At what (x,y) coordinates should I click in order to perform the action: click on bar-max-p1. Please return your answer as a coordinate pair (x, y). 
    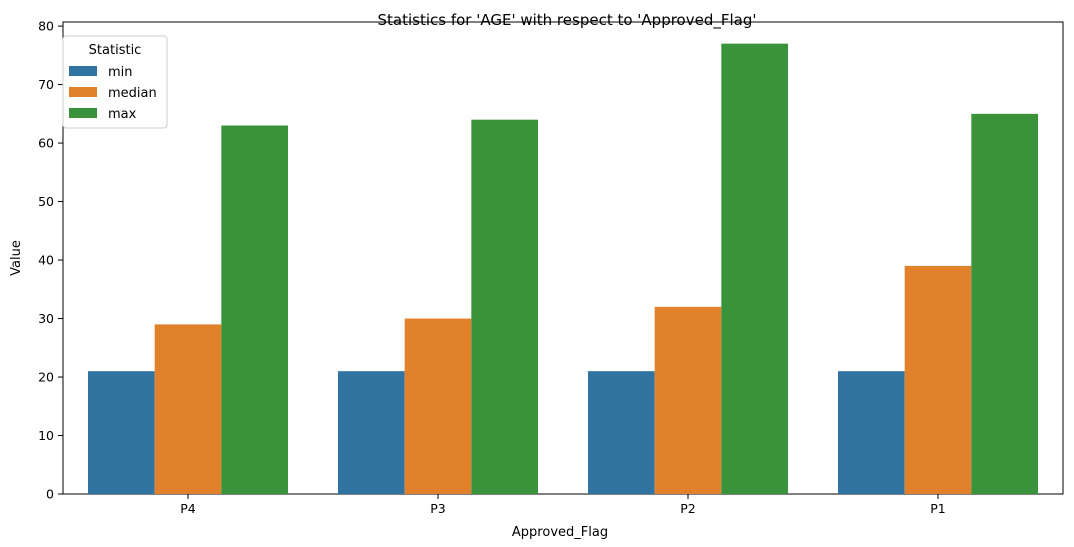
    Looking at the image, I should click on (1004, 303).